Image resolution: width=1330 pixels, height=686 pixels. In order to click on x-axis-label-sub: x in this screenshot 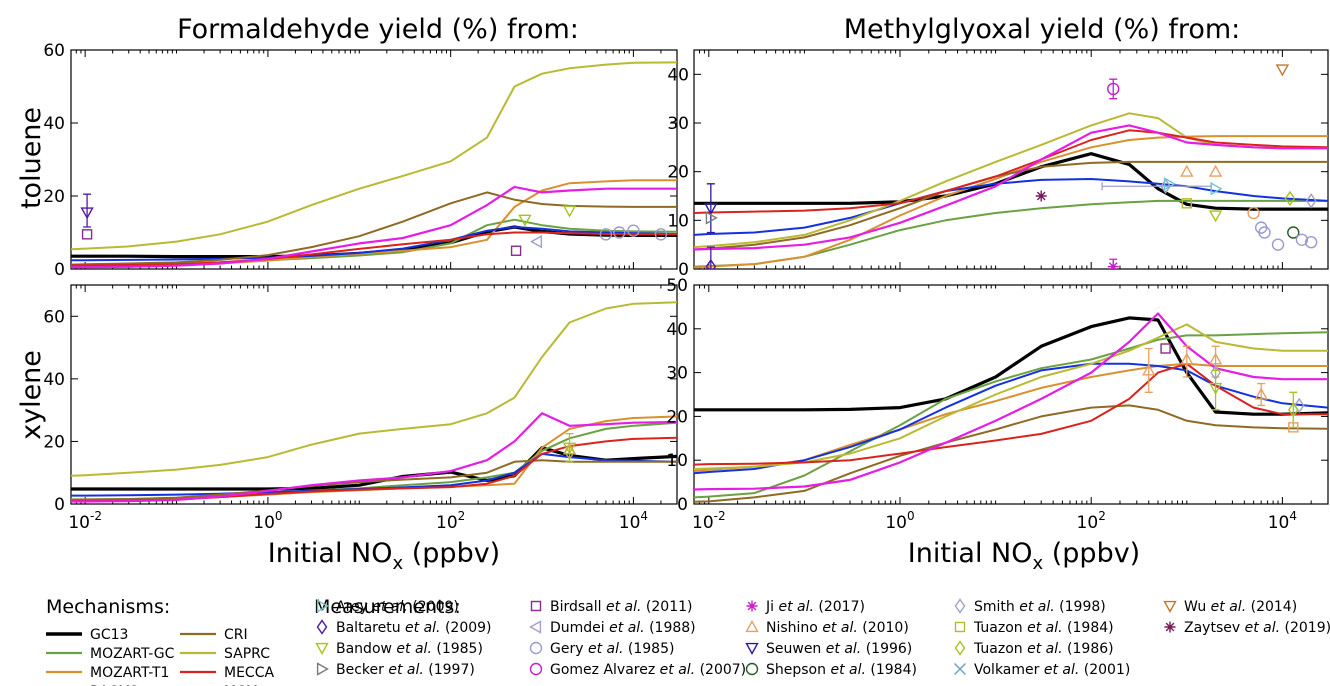, I will do `click(398, 563)`.